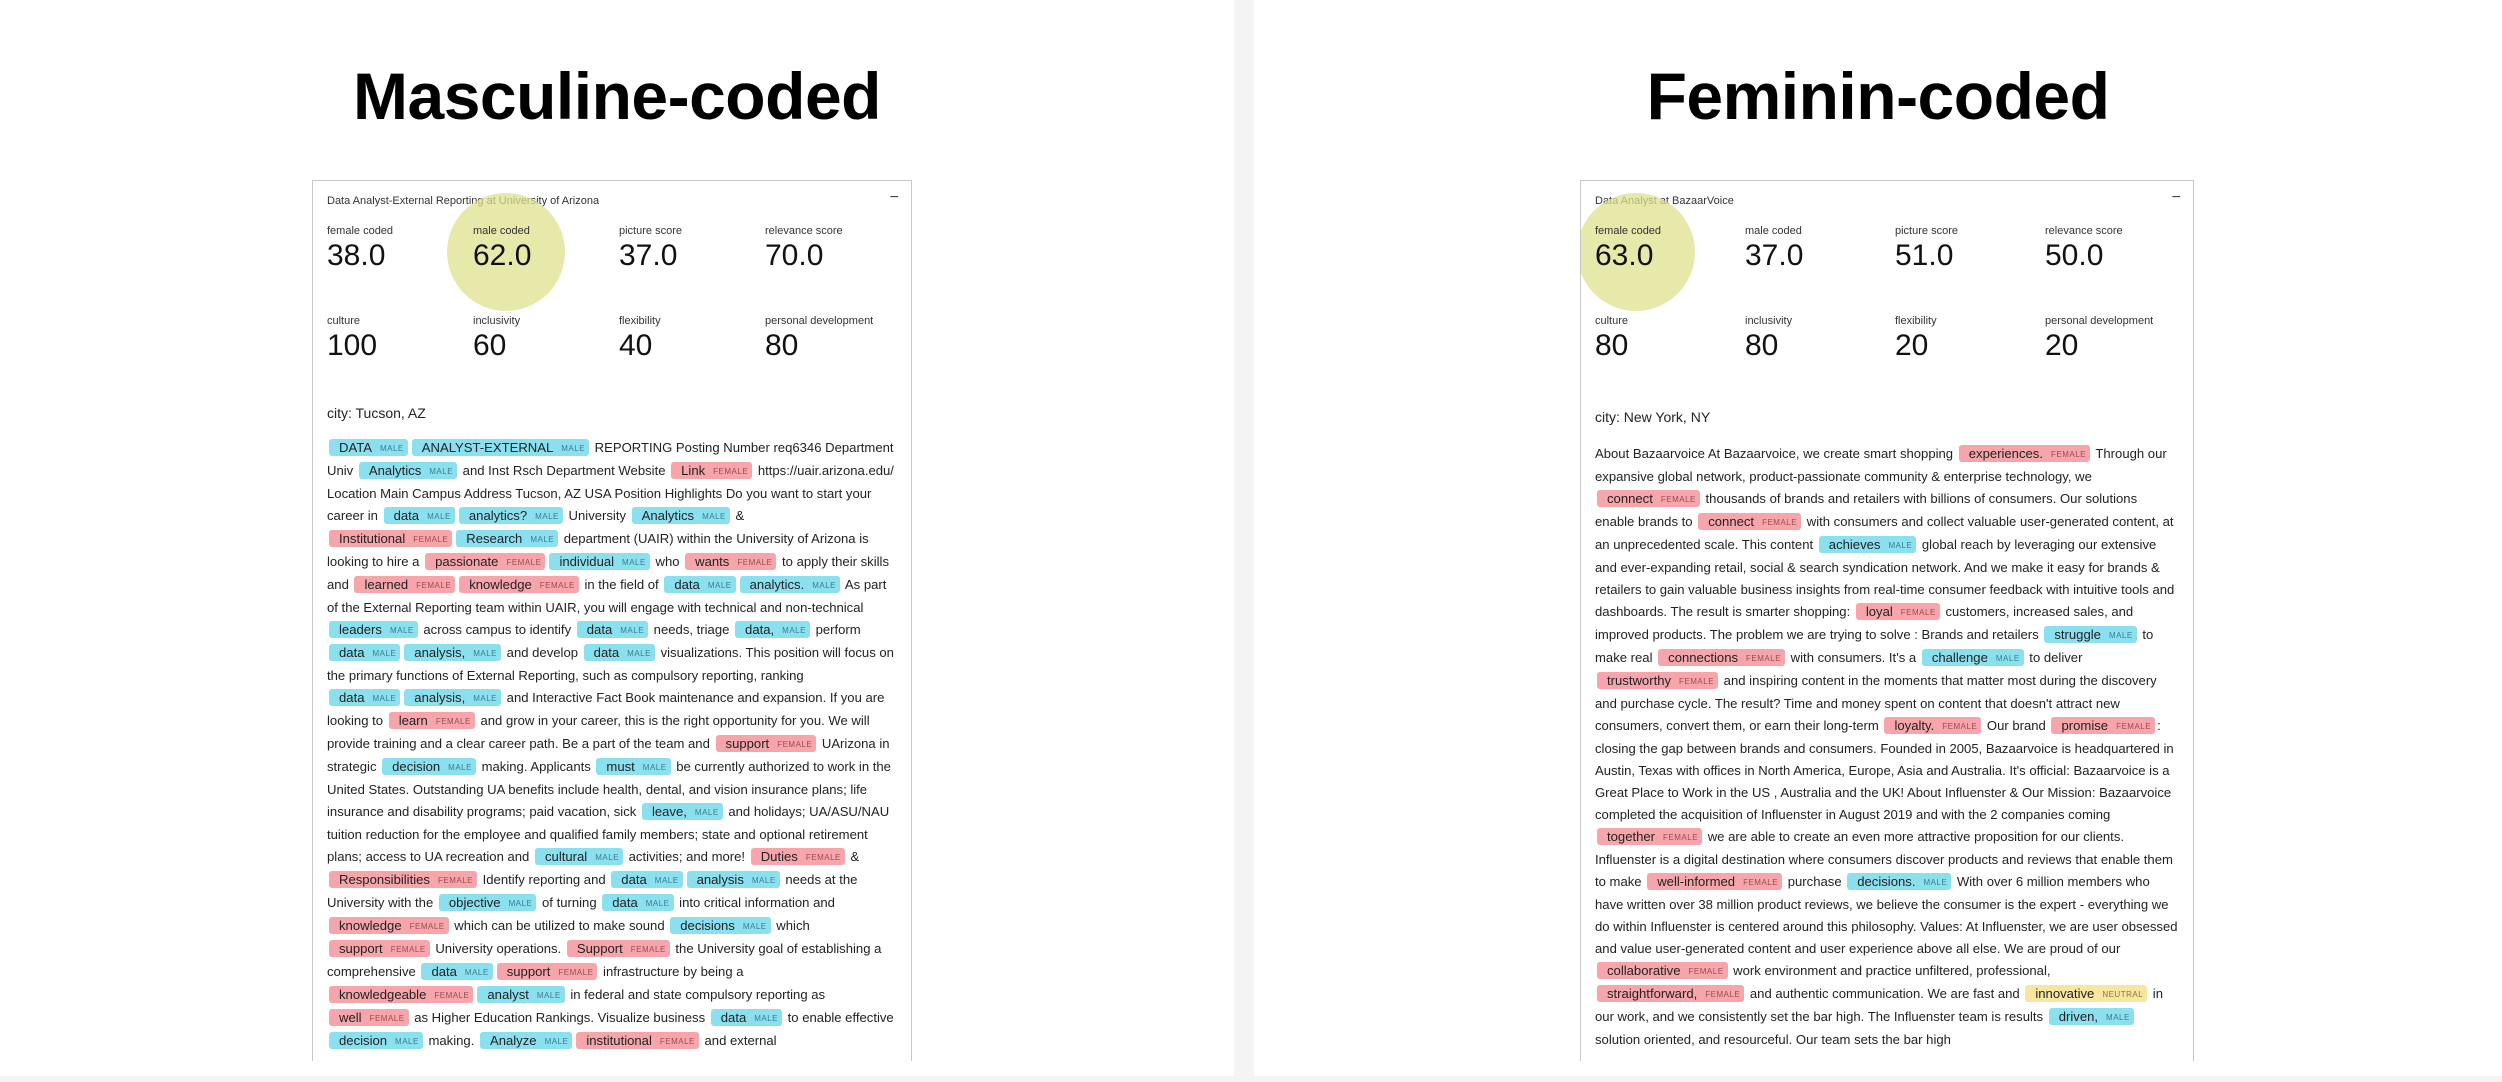 This screenshot has height=1082, width=2502. What do you see at coordinates (578, 856) in the screenshot?
I see `male-coded-word-tag: cultural MALE` at bounding box center [578, 856].